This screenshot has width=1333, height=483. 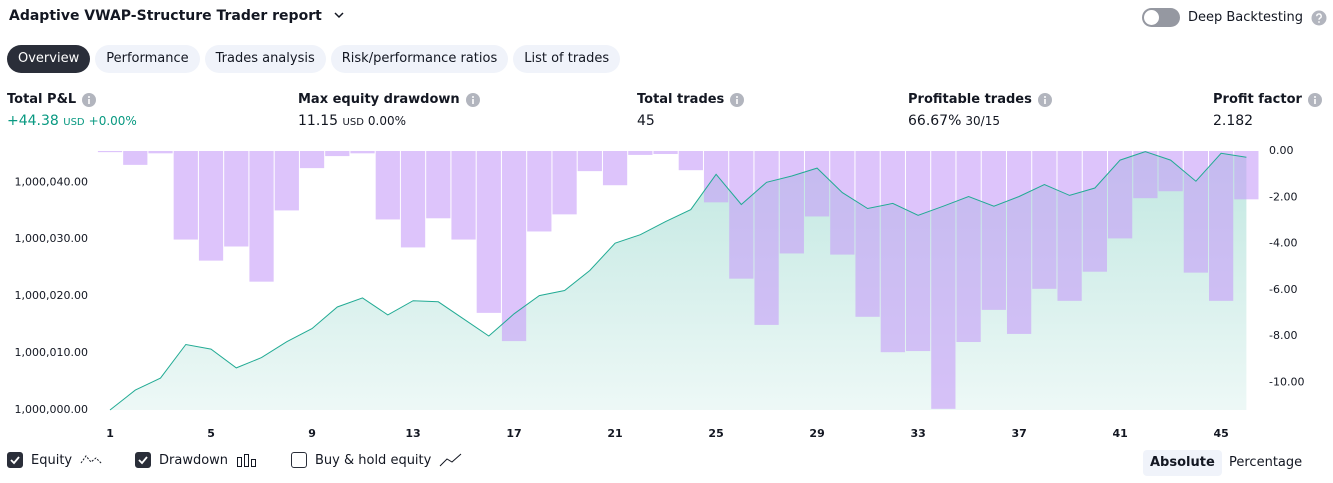 I want to click on stat-value: 2.182, so click(x=1267, y=121).